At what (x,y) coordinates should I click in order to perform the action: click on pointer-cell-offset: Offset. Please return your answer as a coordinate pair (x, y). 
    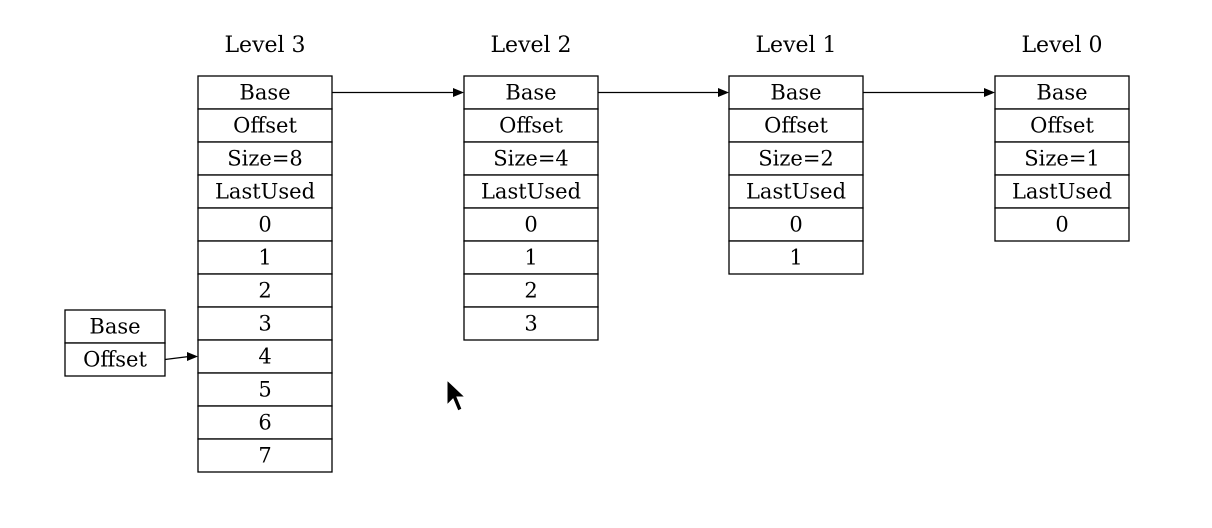
    Looking at the image, I should click on (115, 359).